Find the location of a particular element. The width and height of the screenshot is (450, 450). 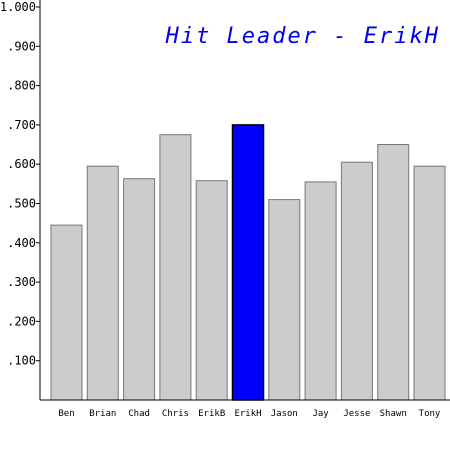

y-tick-label: .600 is located at coordinates (21, 164).